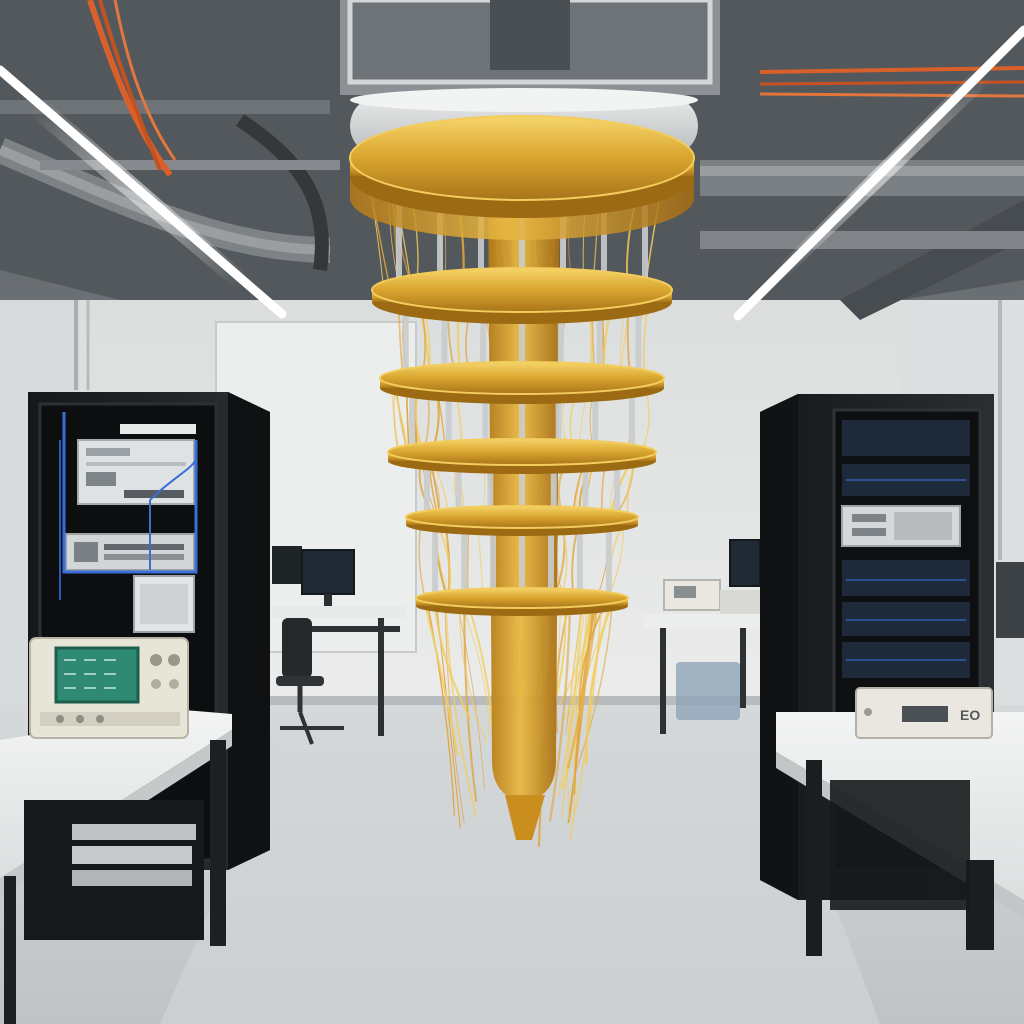 Image resolution: width=1024 pixels, height=1024 pixels. Describe the element at coordinates (525, 817) in the screenshot. I see `cold-finger` at that location.